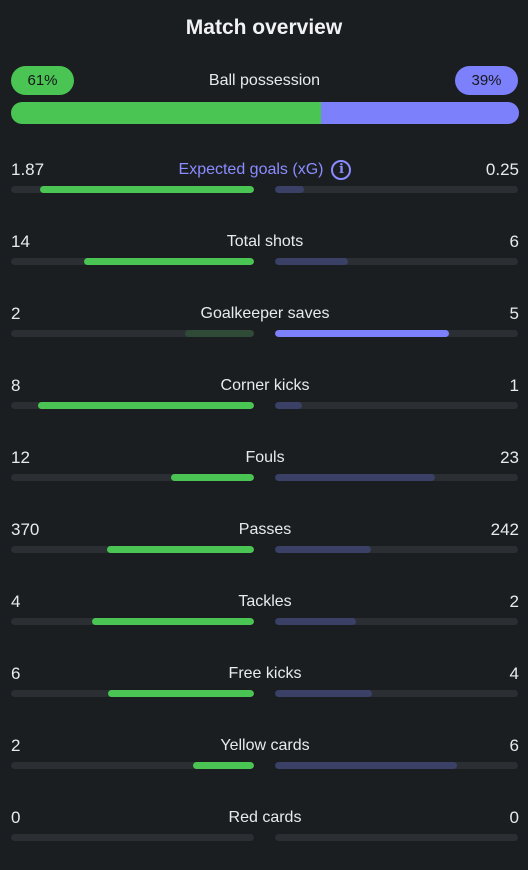 The image size is (528, 870). I want to click on stat-label-group: Tackles, so click(264, 602).